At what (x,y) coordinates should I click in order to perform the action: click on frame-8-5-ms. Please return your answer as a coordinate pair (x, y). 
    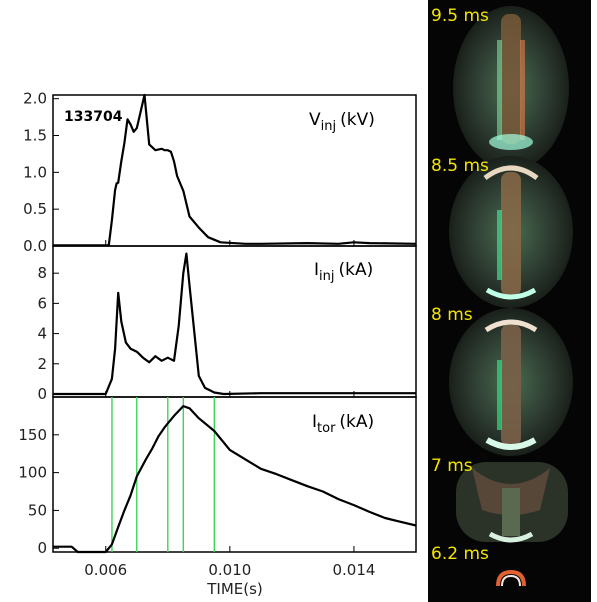
    Looking at the image, I should click on (511, 232).